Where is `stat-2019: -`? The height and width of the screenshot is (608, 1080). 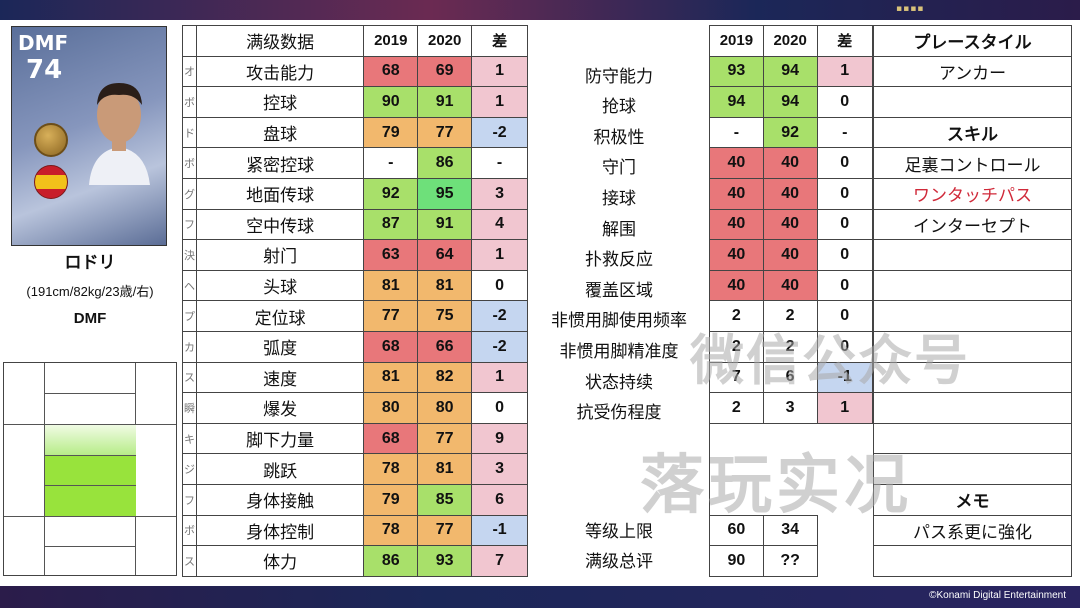 stat-2019: - is located at coordinates (736, 132).